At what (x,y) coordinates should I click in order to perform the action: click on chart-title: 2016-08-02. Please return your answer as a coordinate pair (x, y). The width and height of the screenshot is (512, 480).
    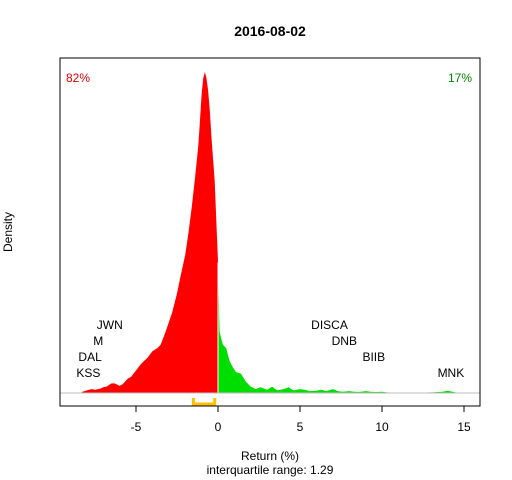
    Looking at the image, I should click on (270, 31).